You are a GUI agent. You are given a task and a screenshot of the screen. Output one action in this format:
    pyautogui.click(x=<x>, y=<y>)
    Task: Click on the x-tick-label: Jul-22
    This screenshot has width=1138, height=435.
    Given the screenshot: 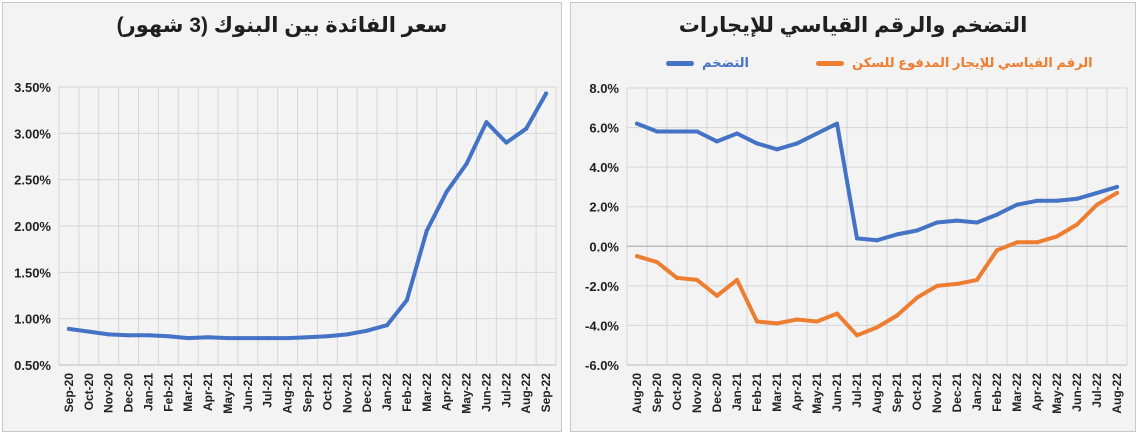 What is the action you would take?
    pyautogui.click(x=1097, y=390)
    